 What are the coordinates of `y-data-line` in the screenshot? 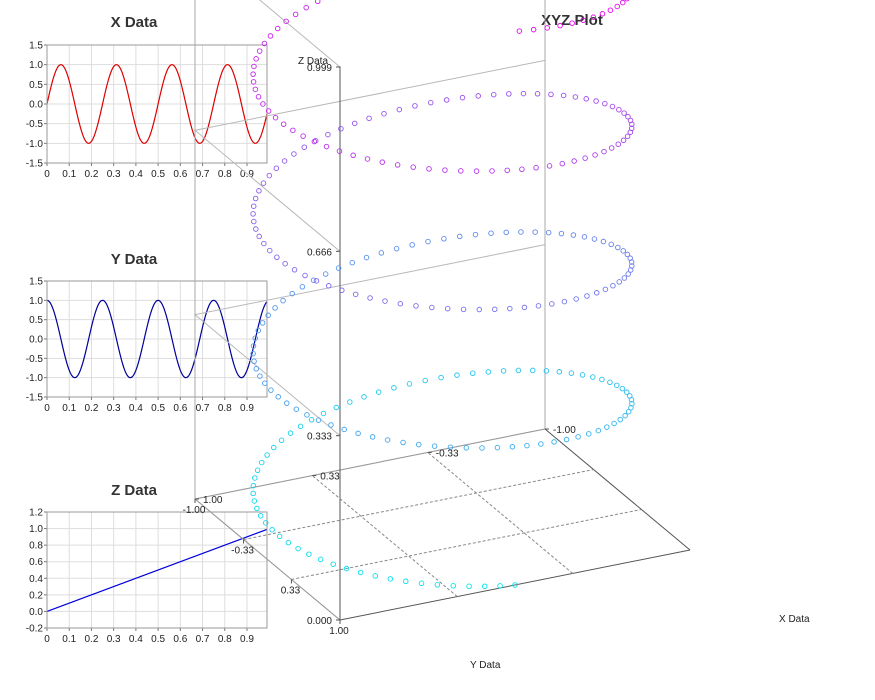 It's located at (157, 339).